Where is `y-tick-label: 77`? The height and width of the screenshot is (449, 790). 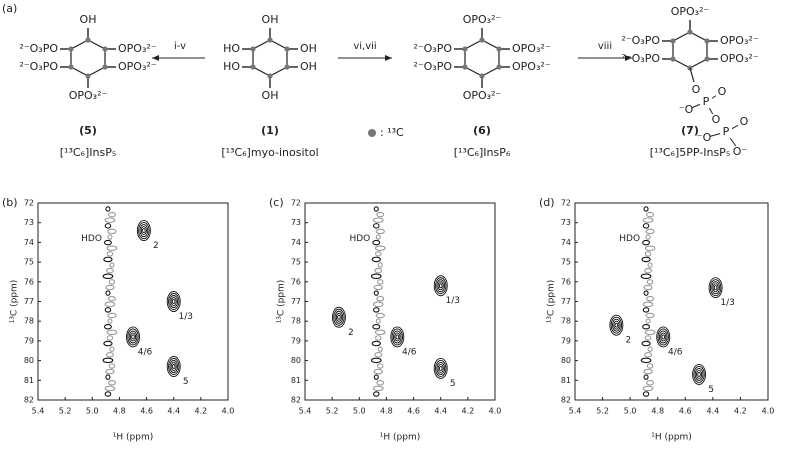
y-tick-label: 77 is located at coordinates (296, 301).